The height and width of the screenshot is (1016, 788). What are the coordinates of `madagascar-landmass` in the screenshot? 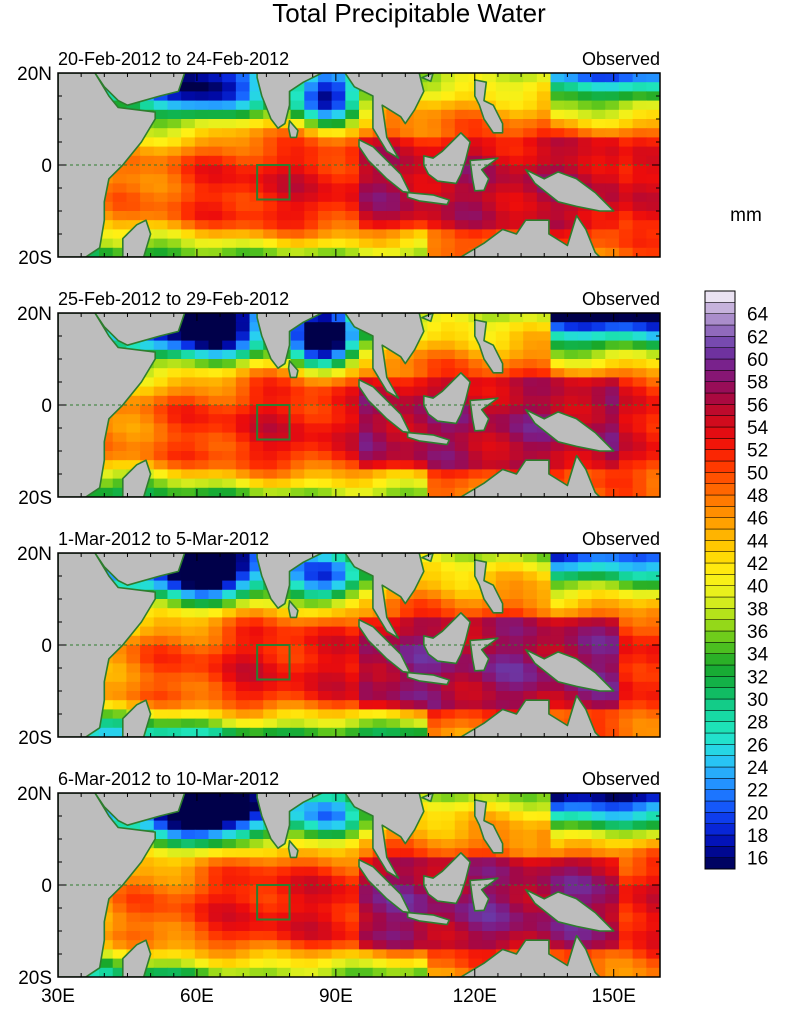 It's located at (137, 958).